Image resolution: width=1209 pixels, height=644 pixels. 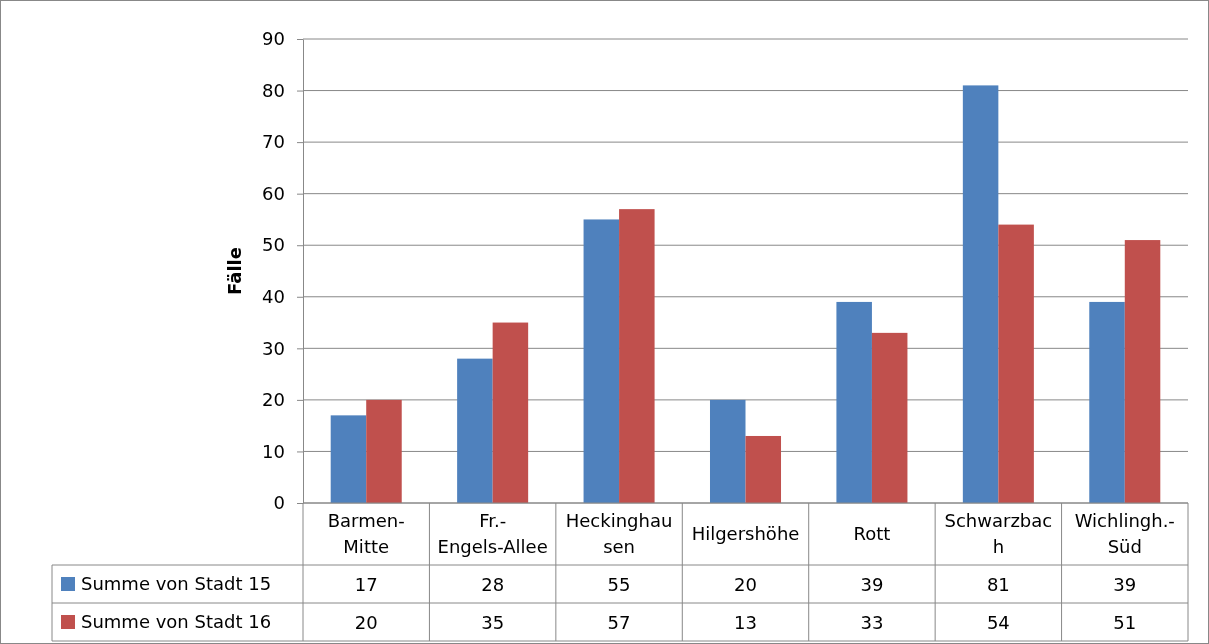 What do you see at coordinates (273, 297) in the screenshot?
I see `y-tick-label: 40` at bounding box center [273, 297].